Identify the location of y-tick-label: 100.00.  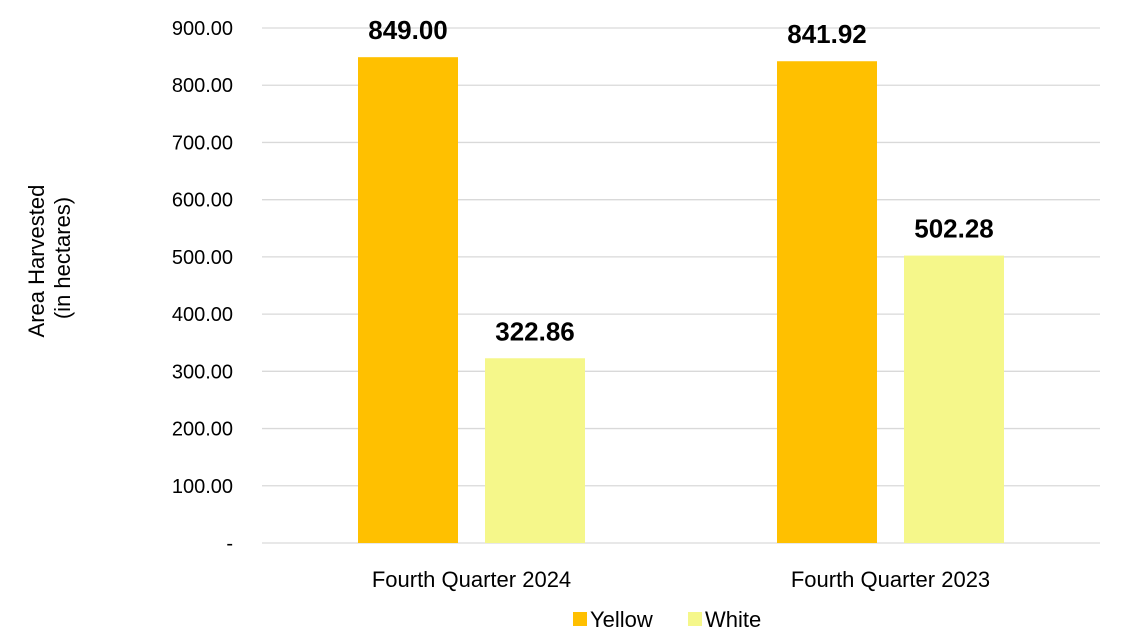
(202, 487).